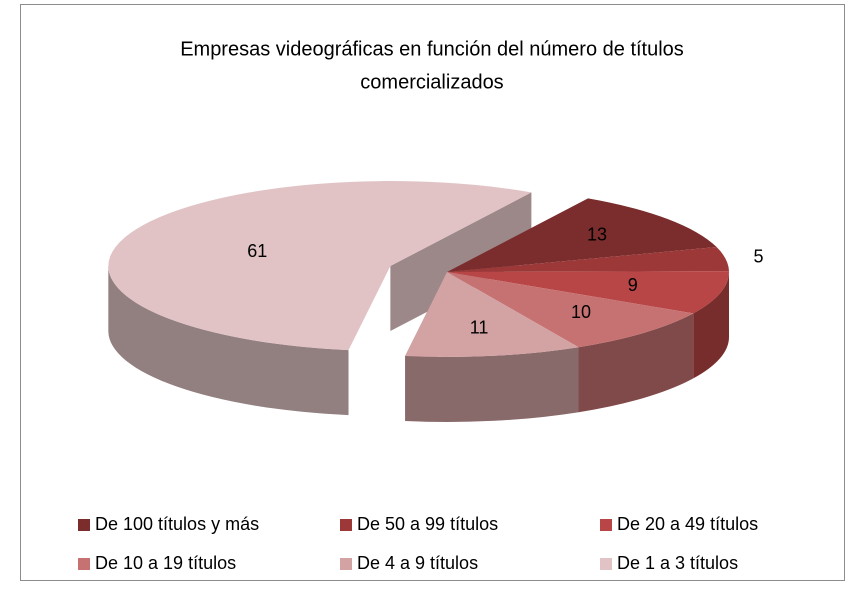 Image resolution: width=859 pixels, height=590 pixels. What do you see at coordinates (431, 82) in the screenshot?
I see `chart-title: comercializados` at bounding box center [431, 82].